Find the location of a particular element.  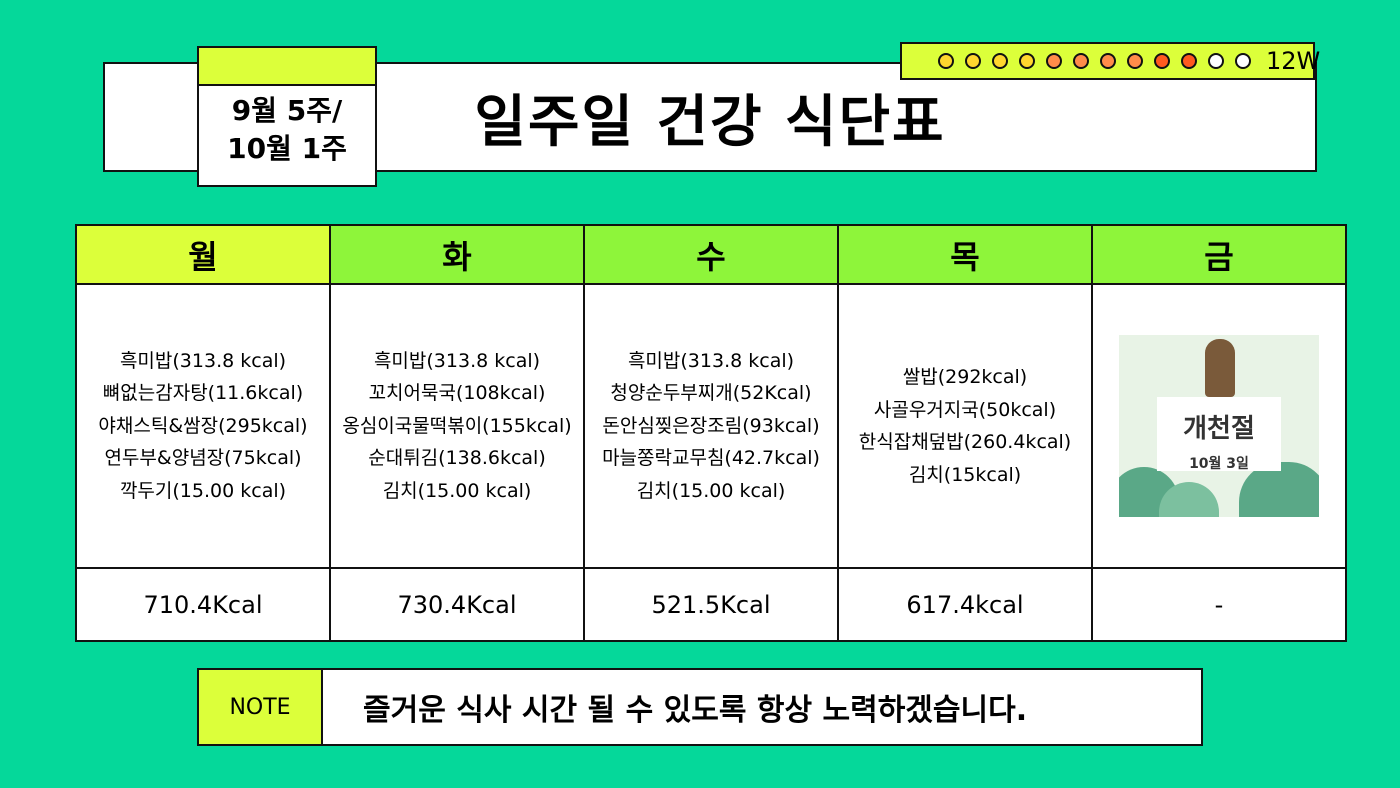

menu-item: 돈안심찢은장조림(93kcal) is located at coordinates (711, 425).